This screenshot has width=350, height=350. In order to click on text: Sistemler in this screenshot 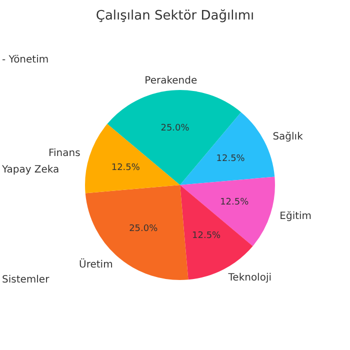, I will do `click(26, 280)`.